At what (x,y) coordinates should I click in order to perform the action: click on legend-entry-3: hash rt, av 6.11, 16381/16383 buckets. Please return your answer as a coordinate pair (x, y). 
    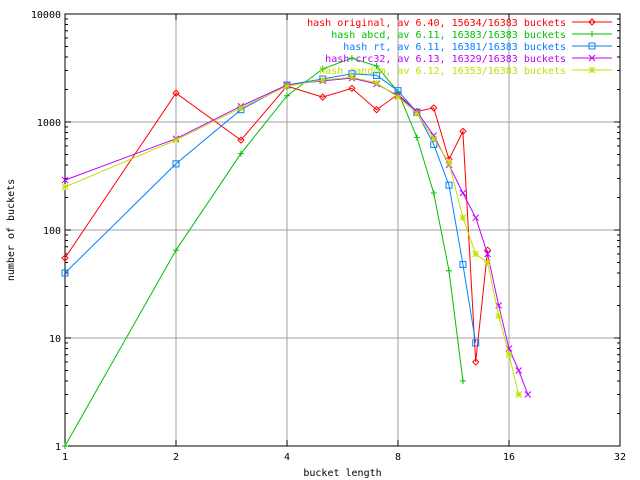
    Looking at the image, I should click on (477, 47).